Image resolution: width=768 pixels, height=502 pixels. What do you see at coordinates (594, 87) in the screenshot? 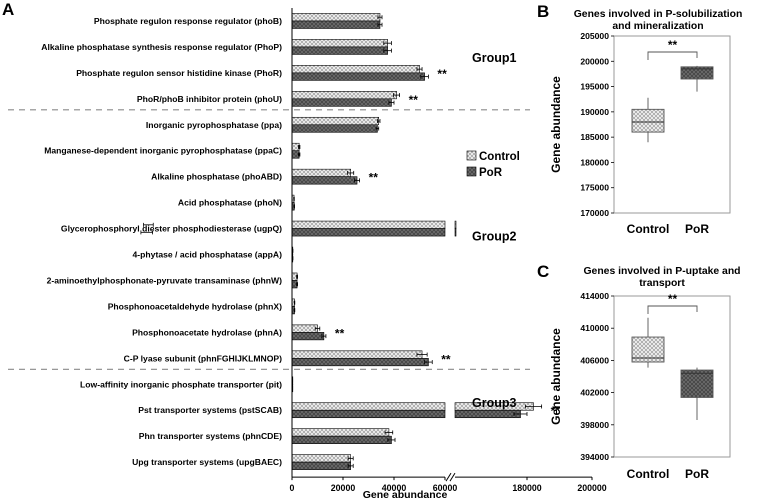
I see `panel-b-y-tick-label-5: 195000` at bounding box center [594, 87].